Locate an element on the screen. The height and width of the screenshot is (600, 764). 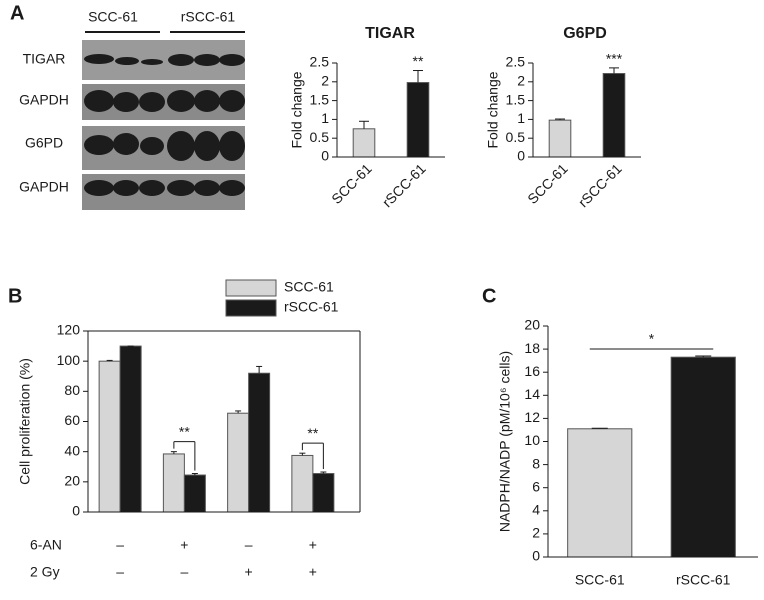
y-tick-label: 12 is located at coordinates (532, 417).